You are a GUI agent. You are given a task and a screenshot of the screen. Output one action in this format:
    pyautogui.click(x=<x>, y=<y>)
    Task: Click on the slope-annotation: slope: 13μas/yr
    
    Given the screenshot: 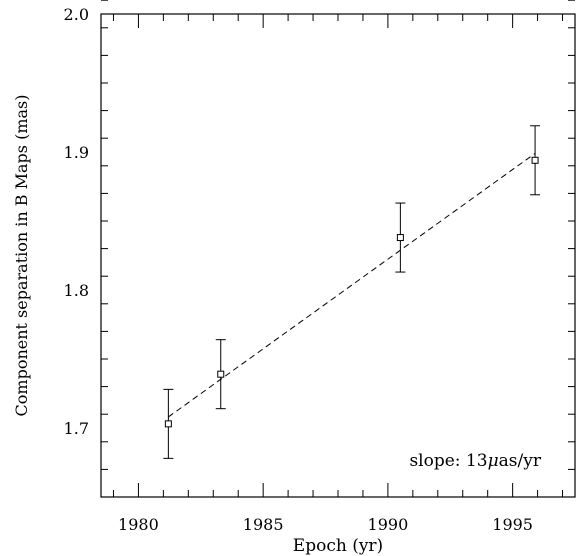 What is the action you would take?
    pyautogui.click(x=475, y=461)
    